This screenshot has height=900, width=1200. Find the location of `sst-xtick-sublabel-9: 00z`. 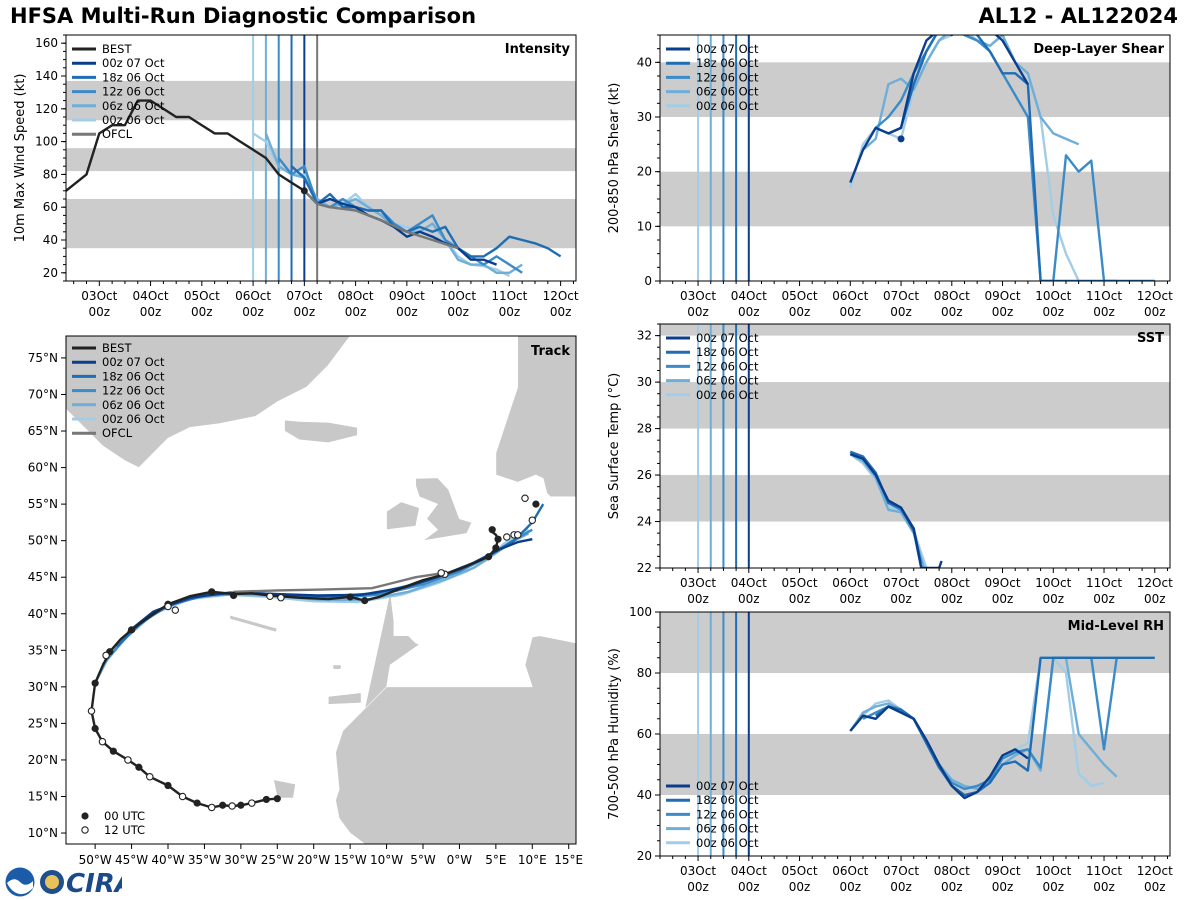

sst-xtick-sublabel-9: 00z is located at coordinates (1155, 599).